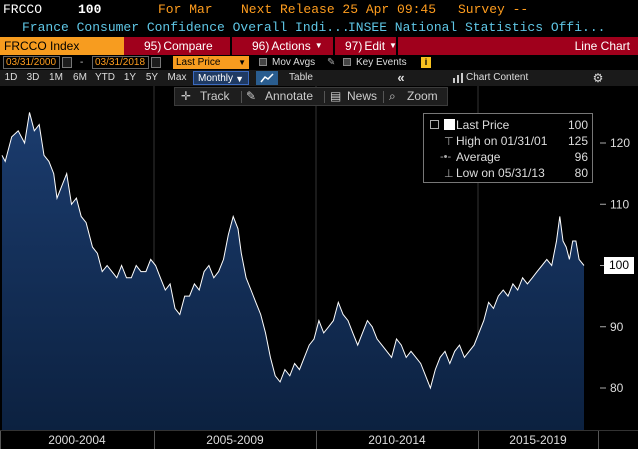 The width and height of the screenshot is (638, 449). I want to click on magnifier-icon: ⌕, so click(392, 96).